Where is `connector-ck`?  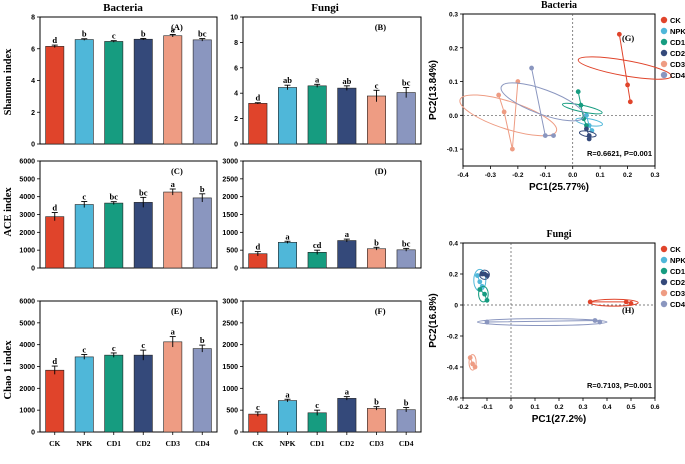 connector-ck is located at coordinates (624, 68).